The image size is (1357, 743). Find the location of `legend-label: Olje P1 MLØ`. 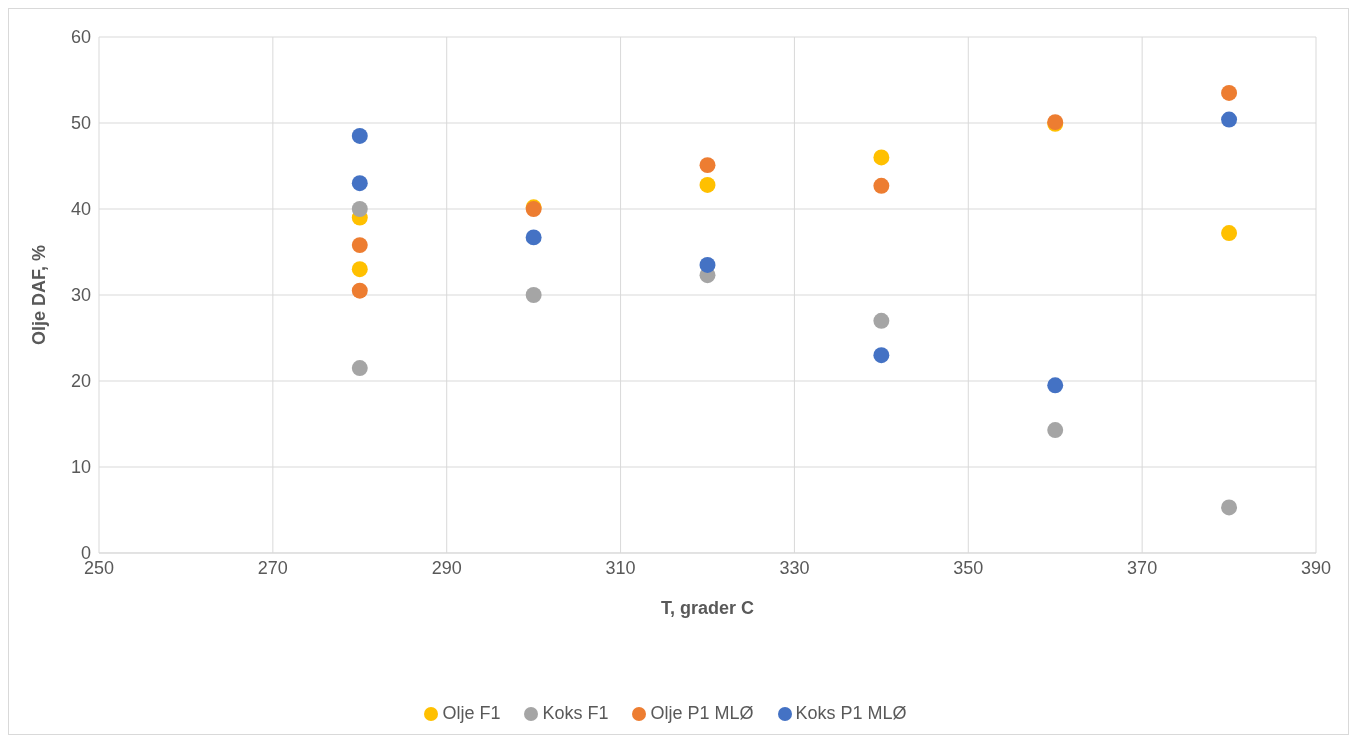

legend-label: Olje P1 MLØ is located at coordinates (702, 713).